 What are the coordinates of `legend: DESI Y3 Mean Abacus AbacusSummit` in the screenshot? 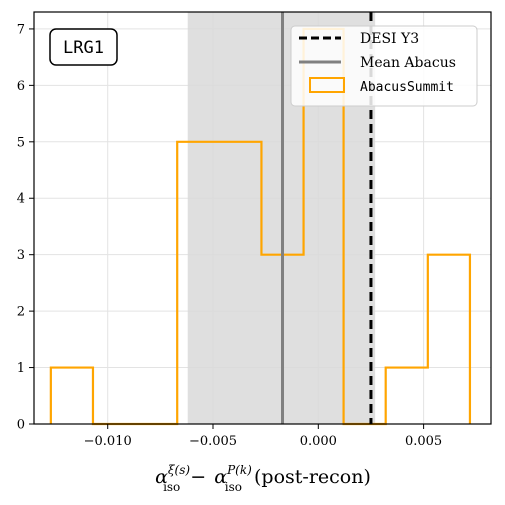 It's located at (384, 66).